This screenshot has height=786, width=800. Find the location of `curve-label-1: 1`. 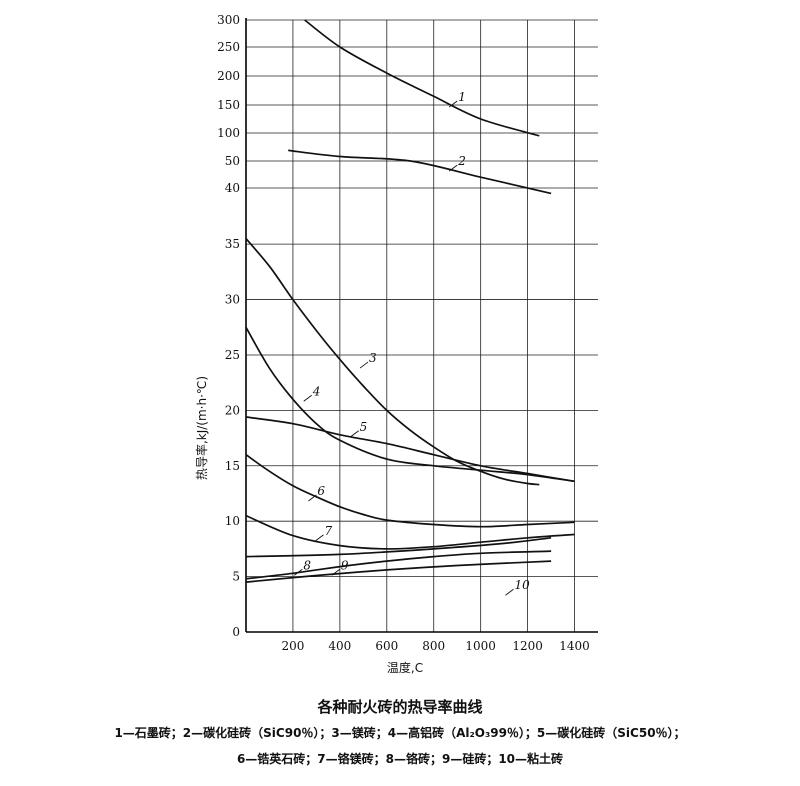

curve-label-1: 1 is located at coordinates (462, 97).